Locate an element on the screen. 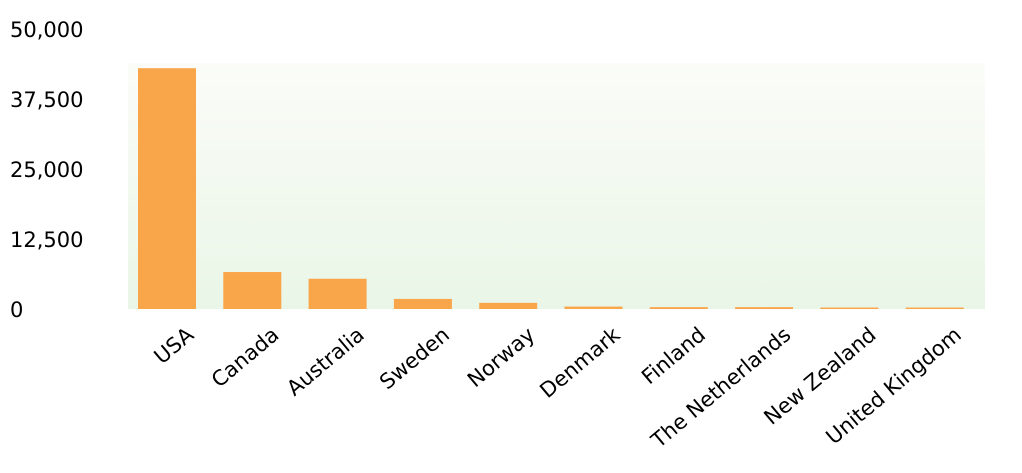 The image size is (1022, 473). bar-the-netherlands is located at coordinates (764, 308).